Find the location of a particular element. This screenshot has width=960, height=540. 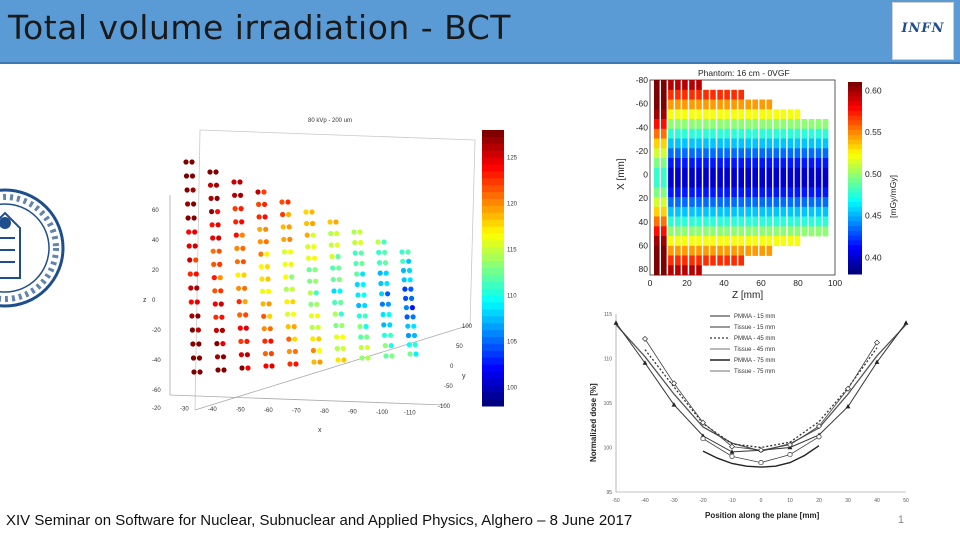

scatter-x-tick: -40 is located at coordinates (212, 410).